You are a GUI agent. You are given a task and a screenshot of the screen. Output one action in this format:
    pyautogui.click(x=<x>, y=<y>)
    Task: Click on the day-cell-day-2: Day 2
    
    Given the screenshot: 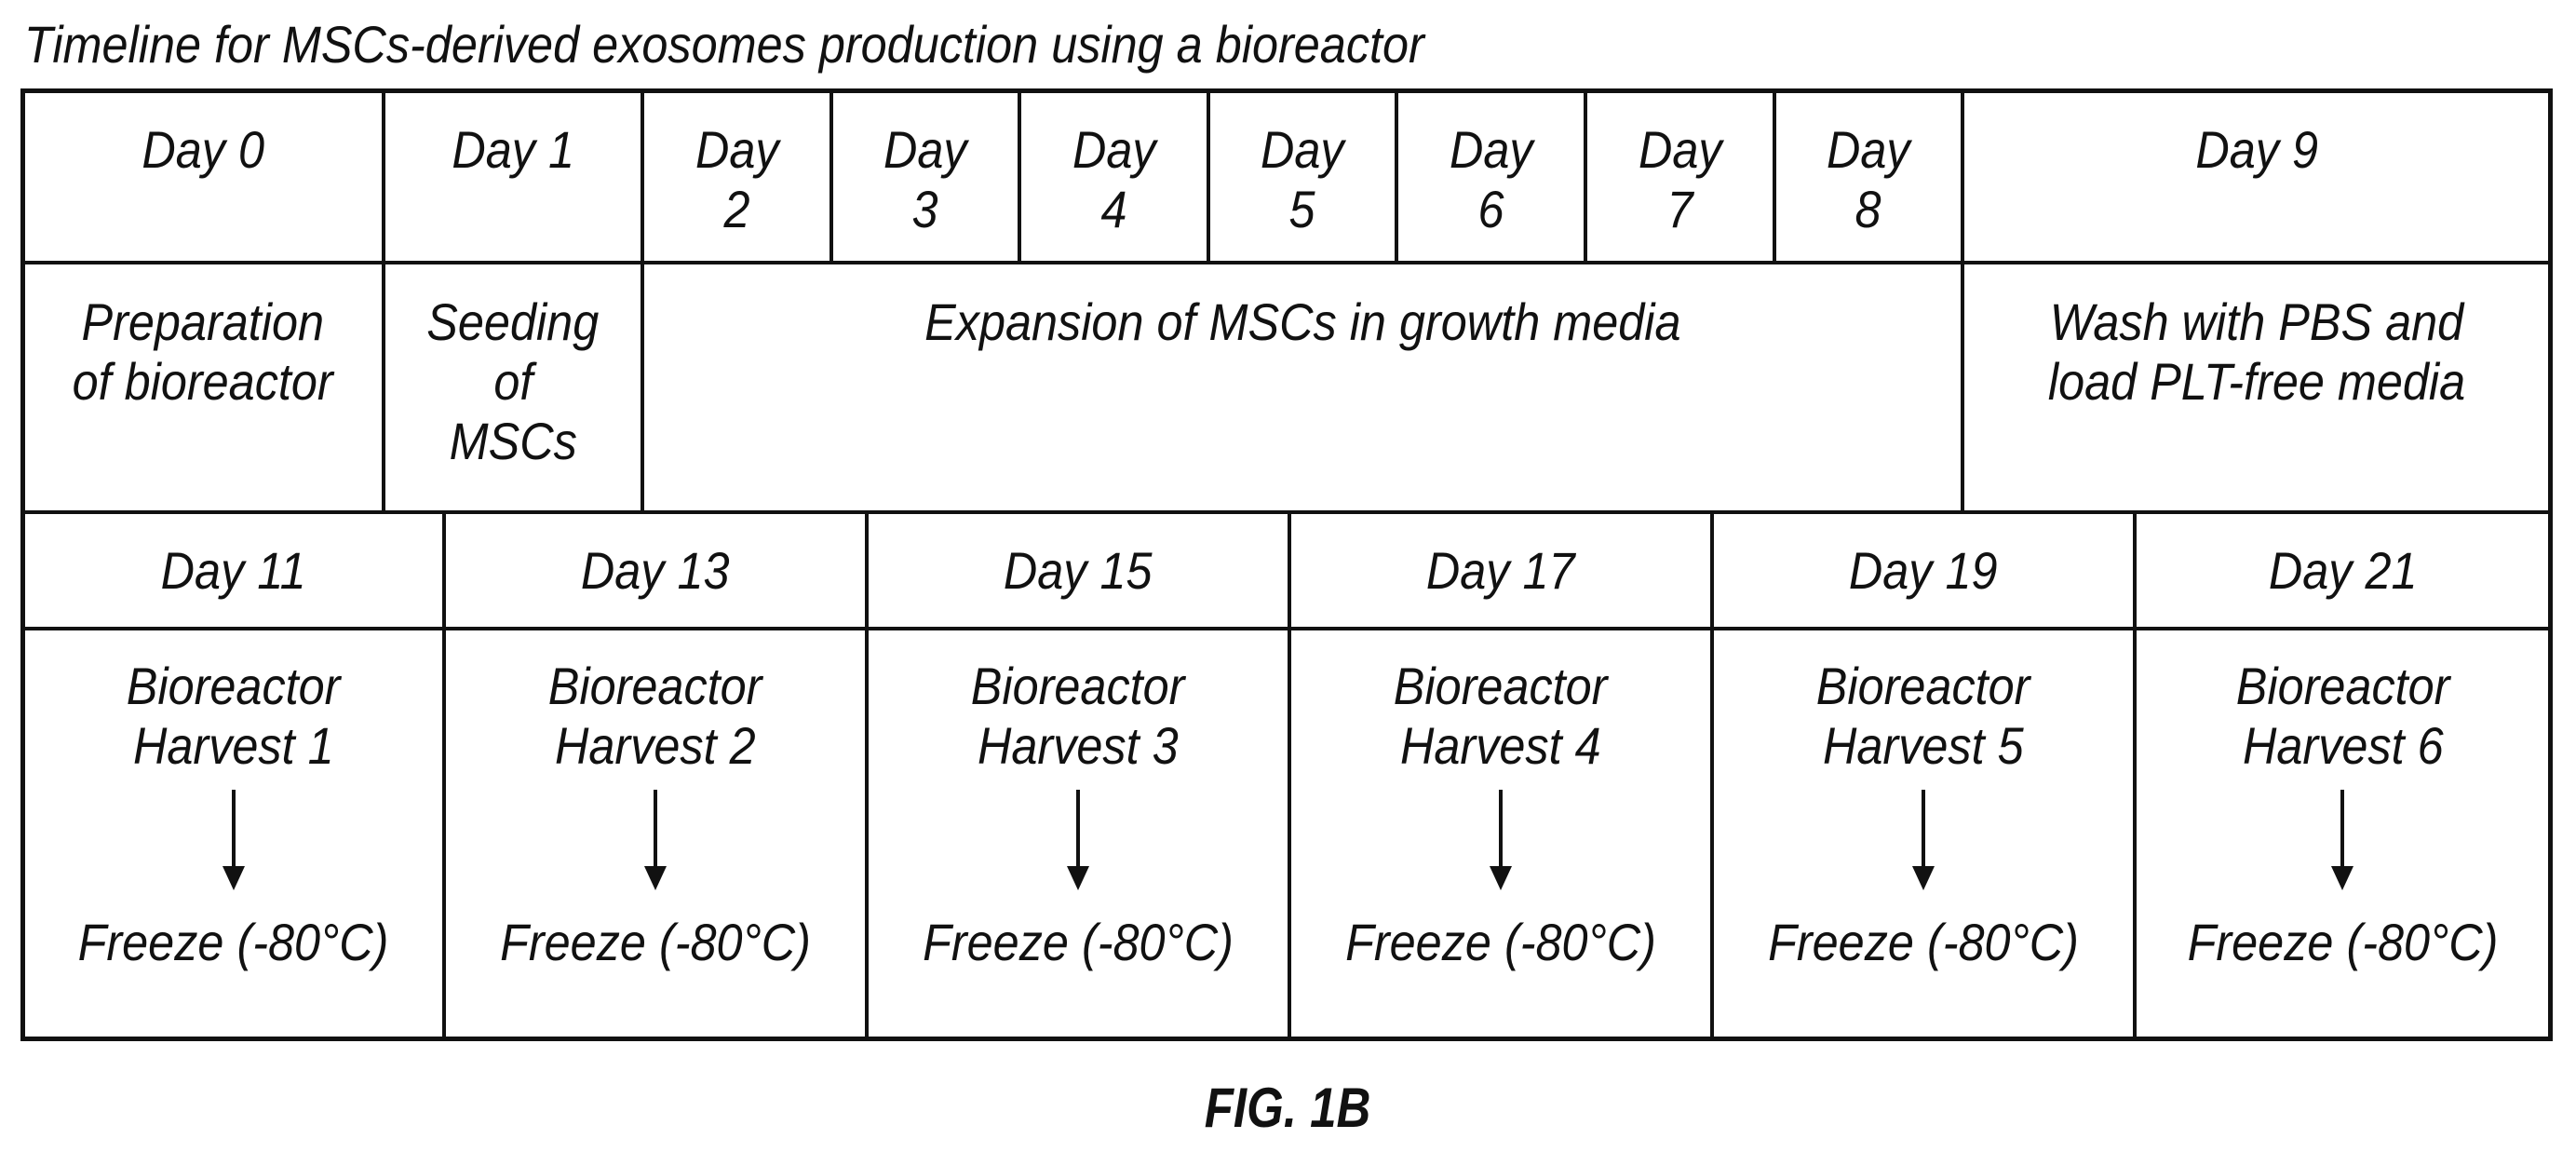 What is the action you would take?
    pyautogui.click(x=736, y=176)
    